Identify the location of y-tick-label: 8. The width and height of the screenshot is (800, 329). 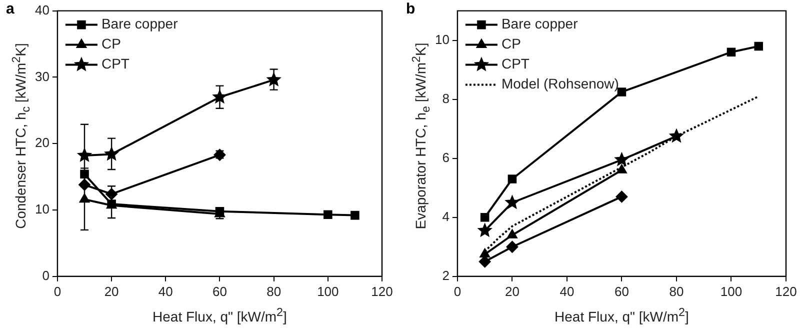
(446, 98).